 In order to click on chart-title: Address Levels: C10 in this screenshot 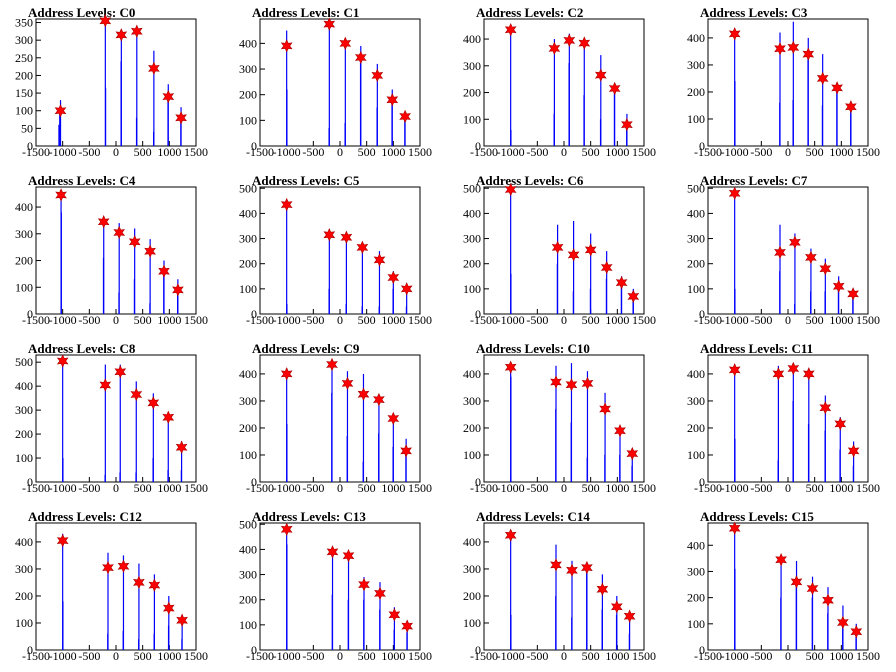, I will do `click(533, 348)`.